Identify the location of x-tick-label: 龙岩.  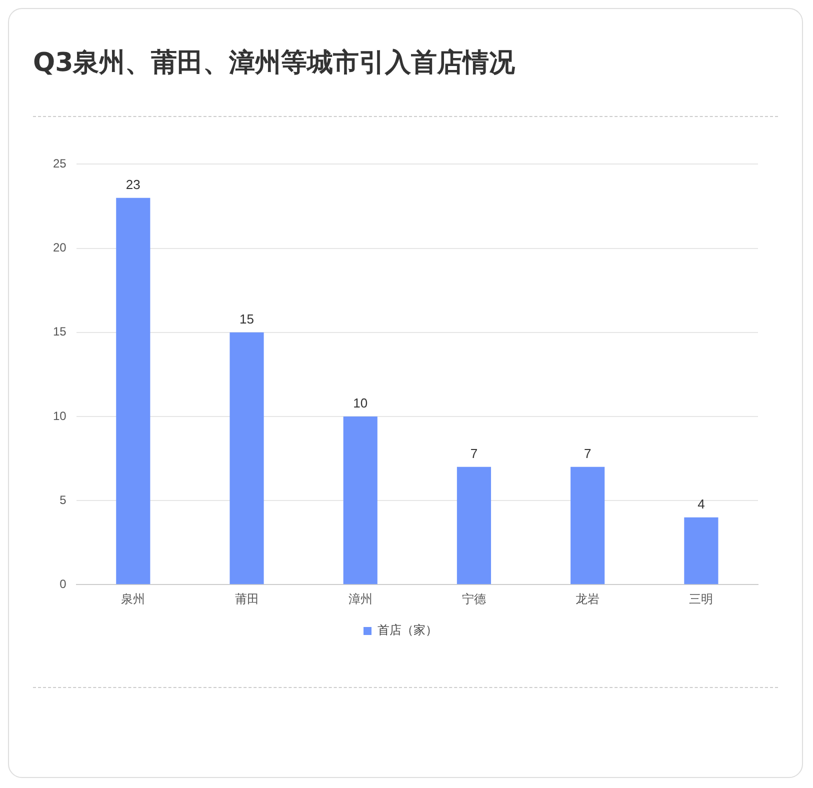
(588, 599).